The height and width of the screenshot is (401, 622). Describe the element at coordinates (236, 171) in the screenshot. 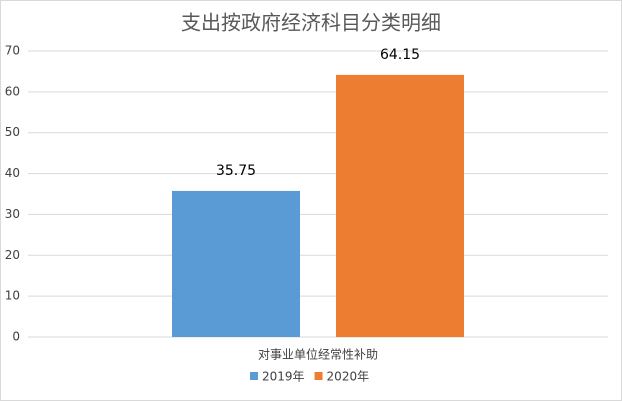

I see `data-label: 35.75` at that location.